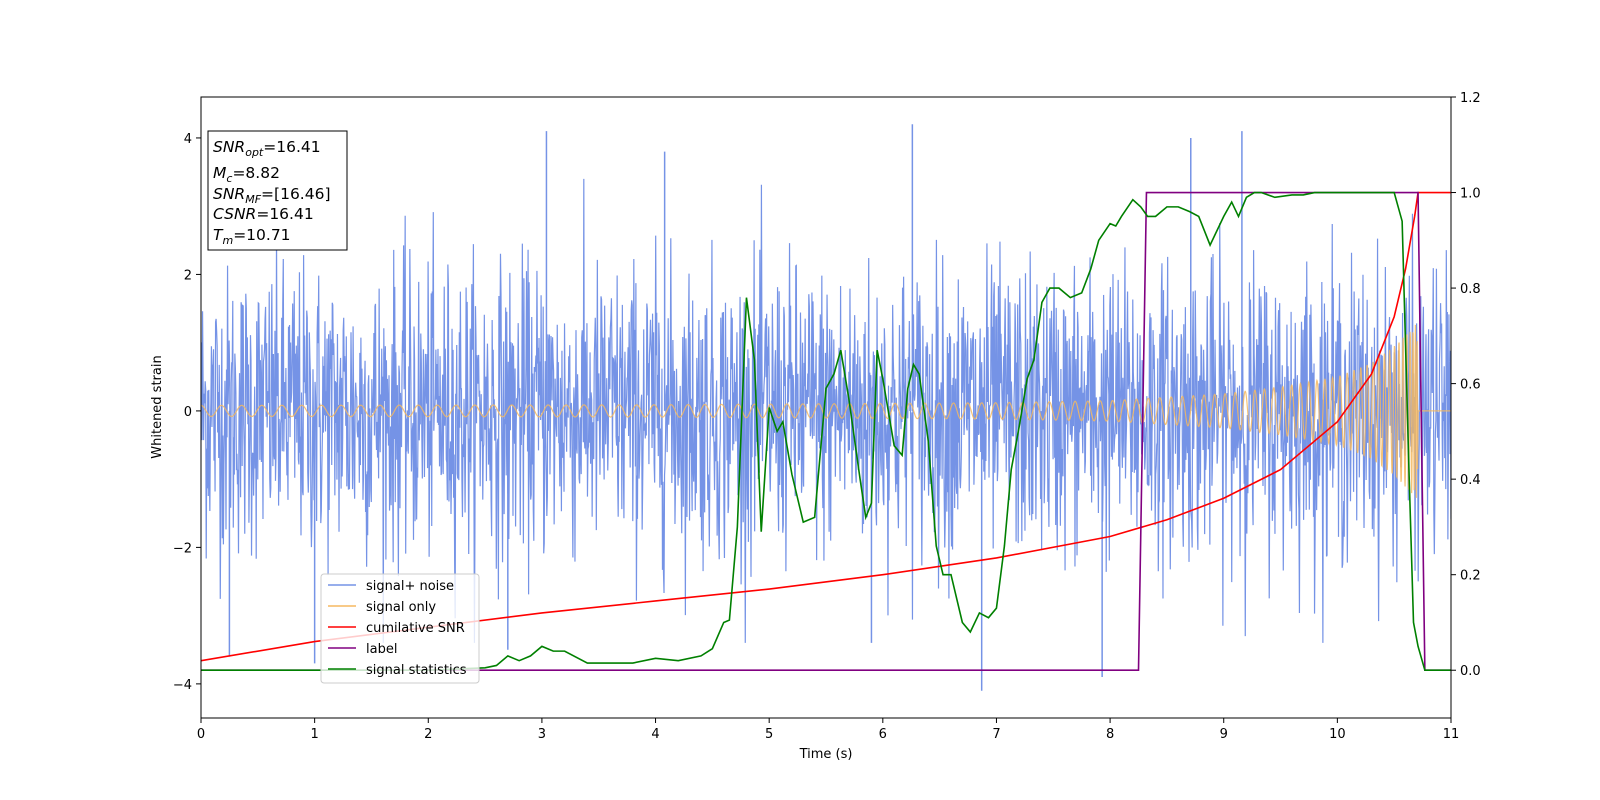  What do you see at coordinates (263, 214) in the screenshot?
I see `annotation-csnr: CSNR=16.41` at bounding box center [263, 214].